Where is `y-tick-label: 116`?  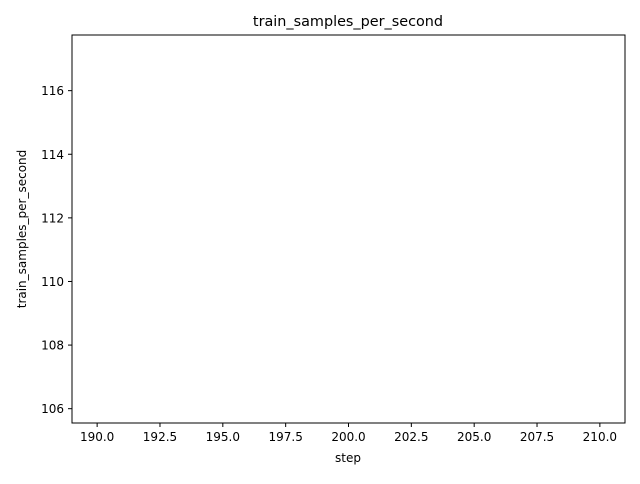 y-tick-label: 116 is located at coordinates (52, 91).